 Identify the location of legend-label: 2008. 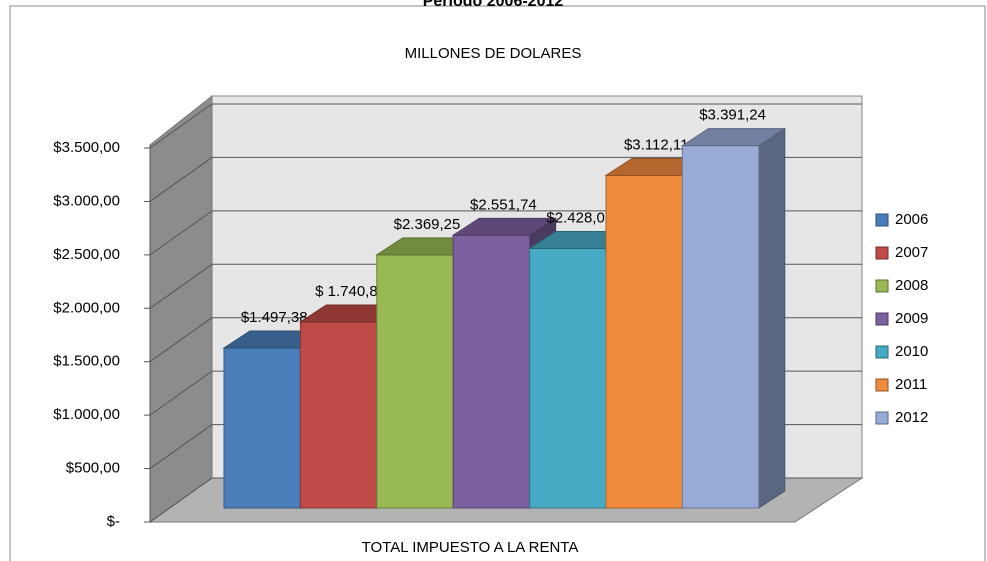
(911, 285).